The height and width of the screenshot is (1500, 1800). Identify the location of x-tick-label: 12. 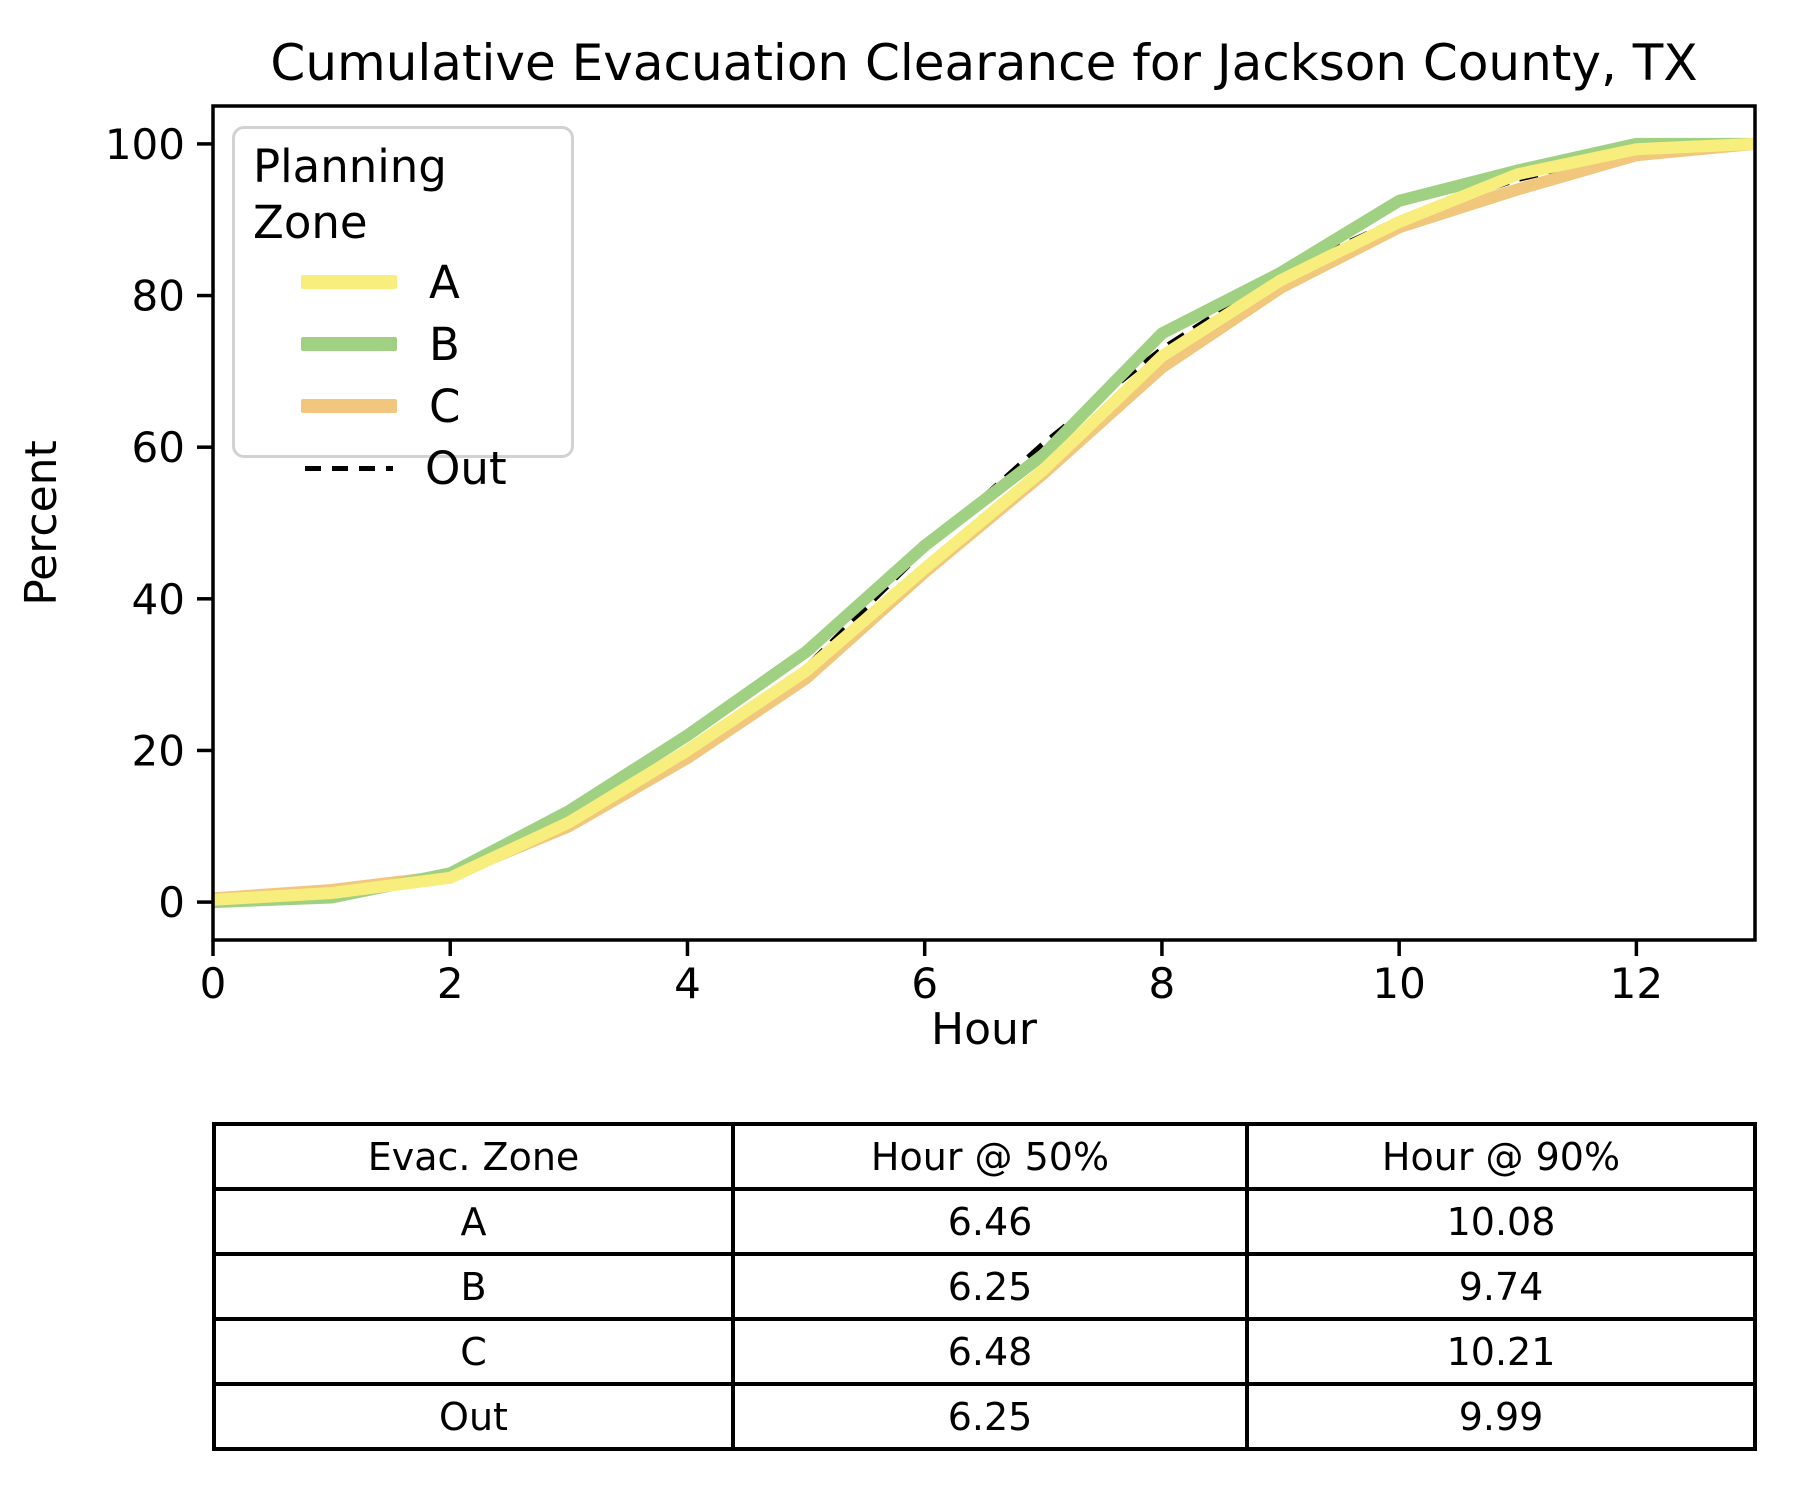
(1636, 983).